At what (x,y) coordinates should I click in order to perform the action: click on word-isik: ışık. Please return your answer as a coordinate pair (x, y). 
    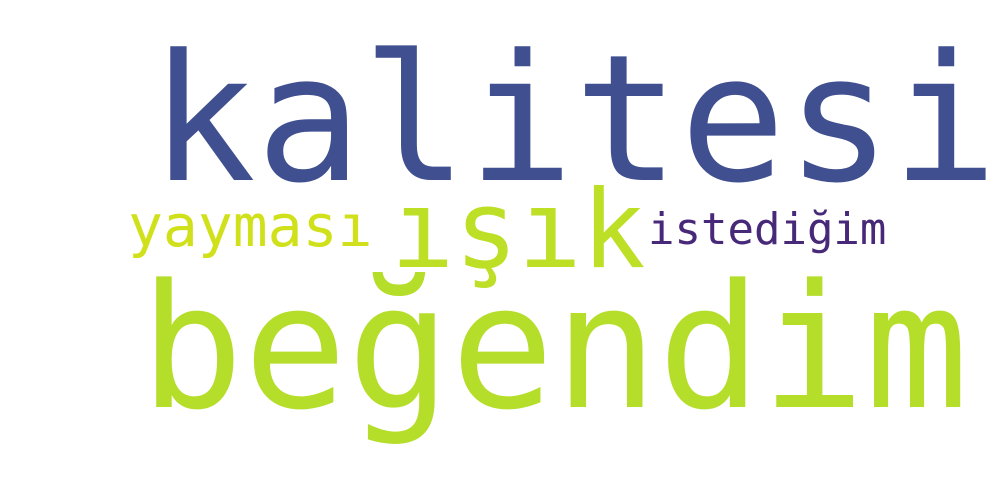
    Looking at the image, I should click on (518, 230).